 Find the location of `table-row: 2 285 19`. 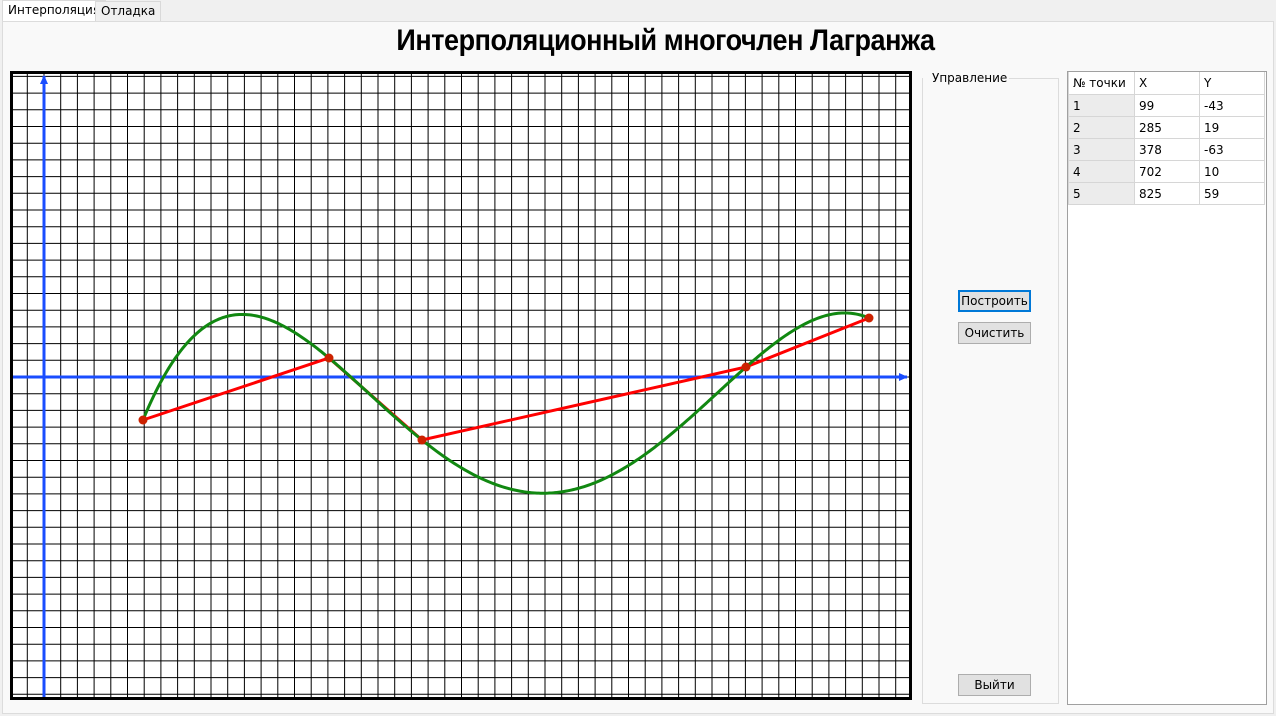

table-row: 2 285 19 is located at coordinates (1166, 127).